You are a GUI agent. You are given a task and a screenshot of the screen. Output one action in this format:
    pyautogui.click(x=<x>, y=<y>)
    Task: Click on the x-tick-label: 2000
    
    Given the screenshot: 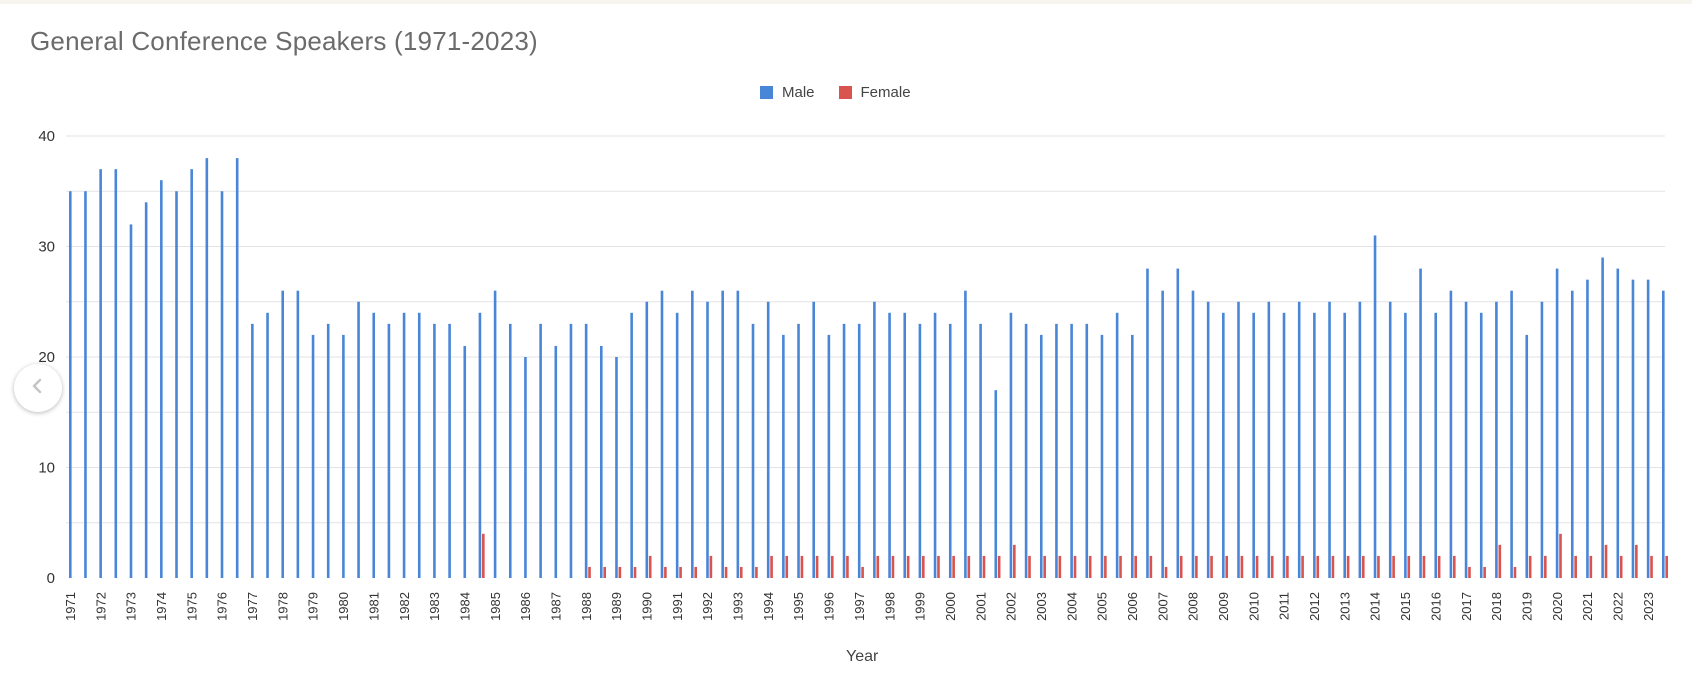 What is the action you would take?
    pyautogui.click(x=950, y=606)
    